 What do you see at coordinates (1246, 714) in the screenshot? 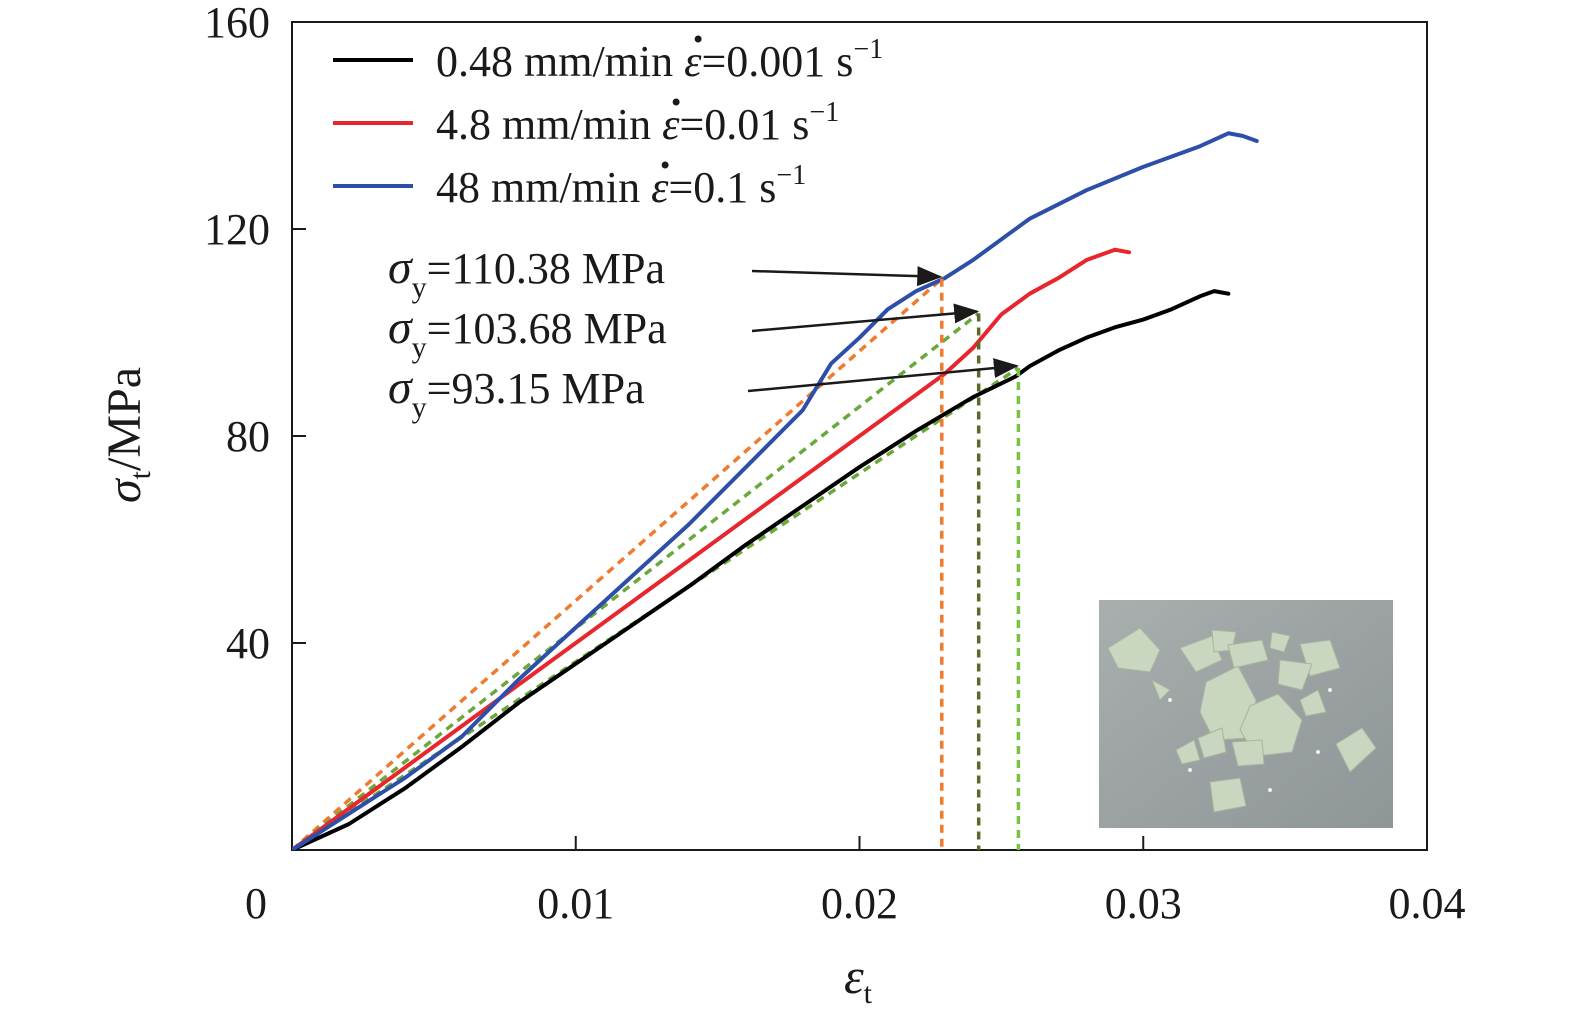
I see `specimen-photo-inset` at bounding box center [1246, 714].